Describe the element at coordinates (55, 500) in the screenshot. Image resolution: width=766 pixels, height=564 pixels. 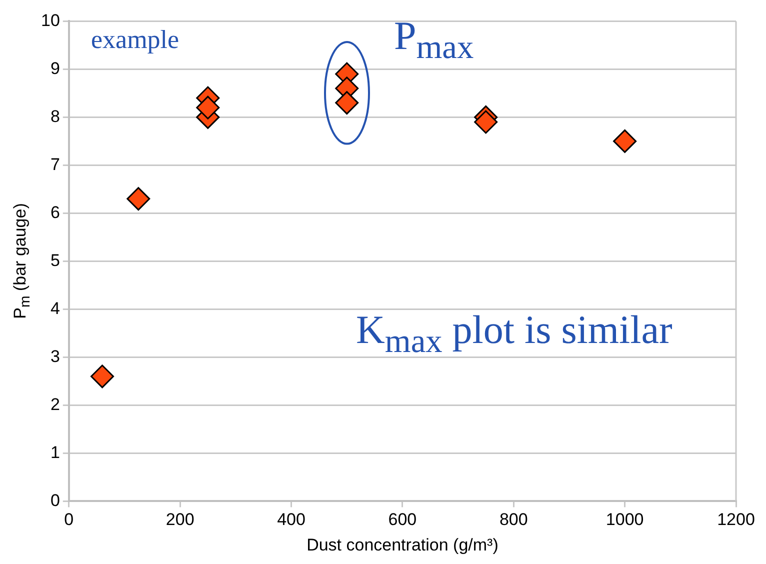
I see `y-tick-label: 0` at that location.